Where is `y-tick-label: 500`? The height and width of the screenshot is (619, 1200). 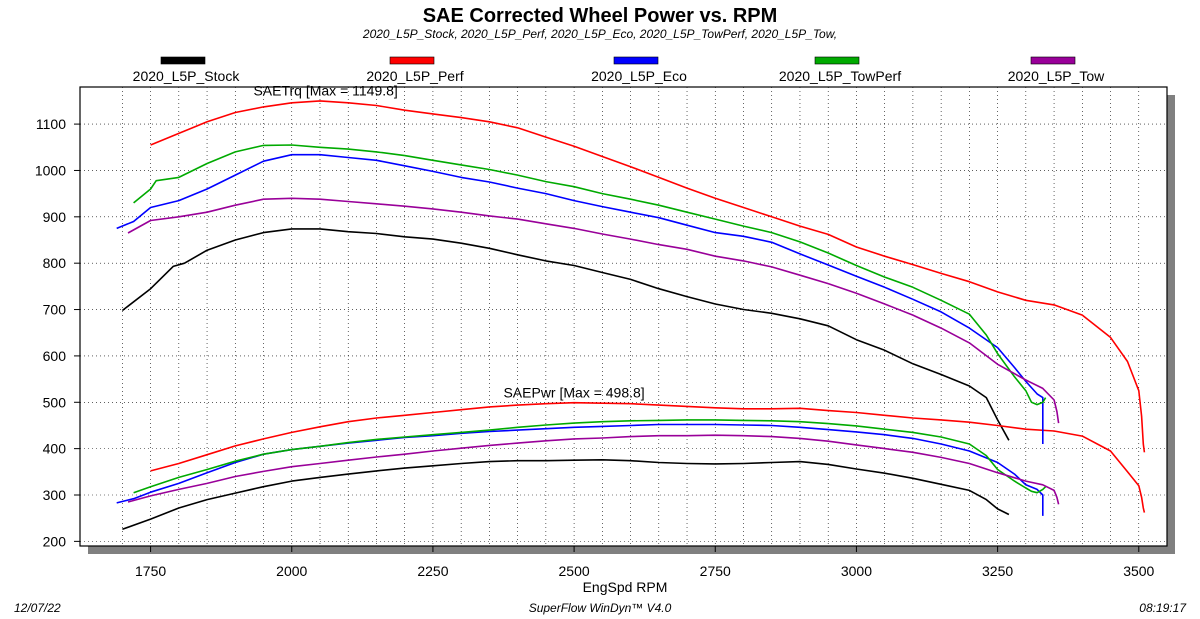
y-tick-label: 500 is located at coordinates (55, 402).